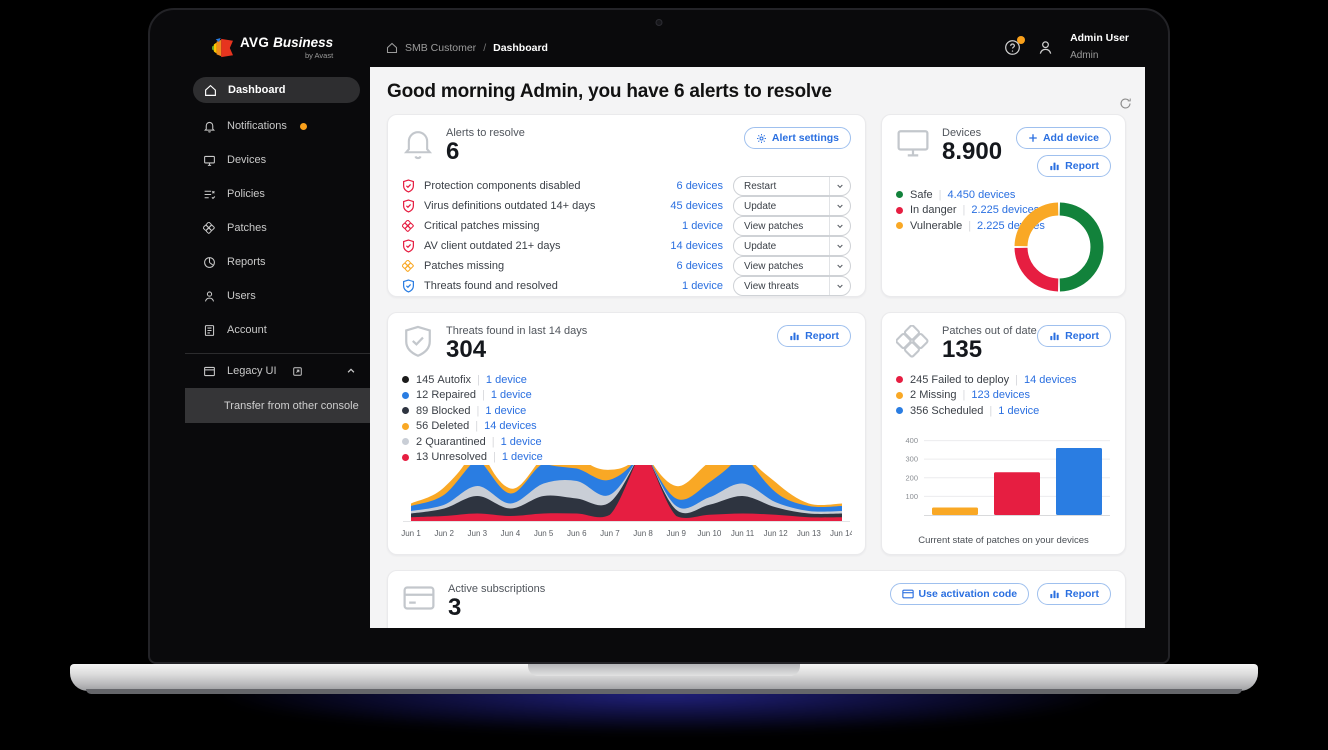  What do you see at coordinates (257, 126) in the screenshot?
I see `sidebar-item-label: Notifications` at bounding box center [257, 126].